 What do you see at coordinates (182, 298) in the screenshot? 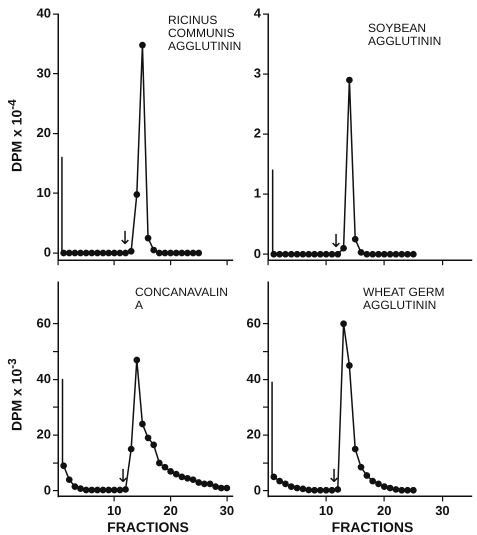
I see `text: CONCANAVALIN A` at bounding box center [182, 298].